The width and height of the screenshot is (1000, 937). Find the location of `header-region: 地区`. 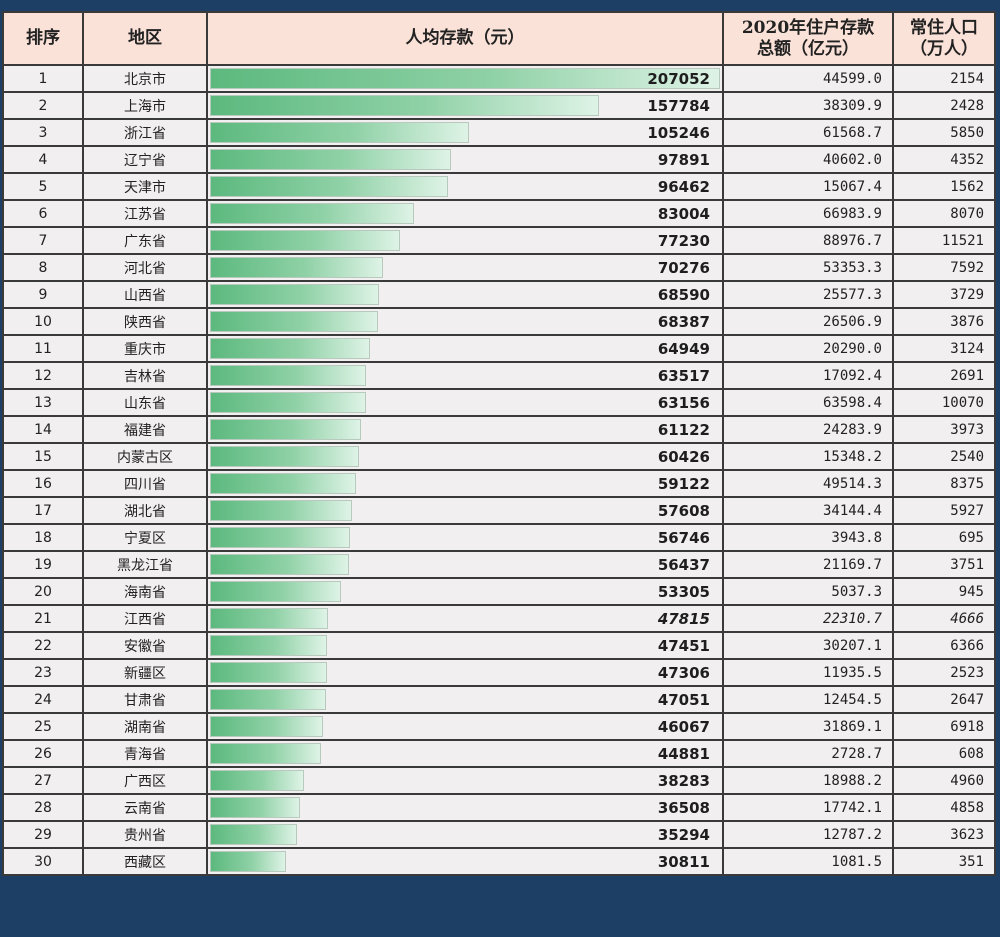

header-region: 地区 is located at coordinates (145, 38).